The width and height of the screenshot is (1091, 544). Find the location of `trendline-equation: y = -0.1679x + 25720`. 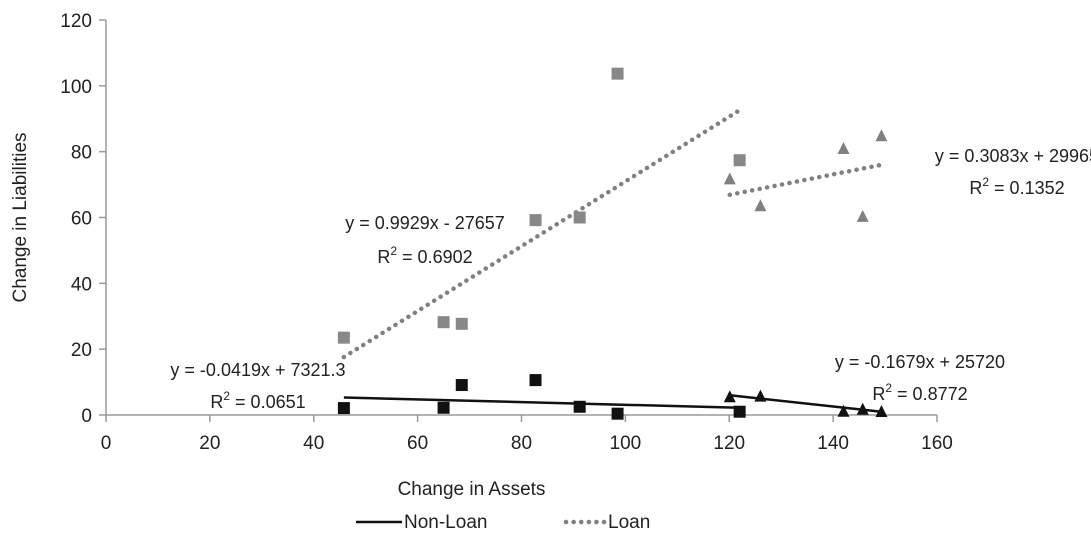

trendline-equation: y = -0.1679x + 25720 is located at coordinates (920, 362).